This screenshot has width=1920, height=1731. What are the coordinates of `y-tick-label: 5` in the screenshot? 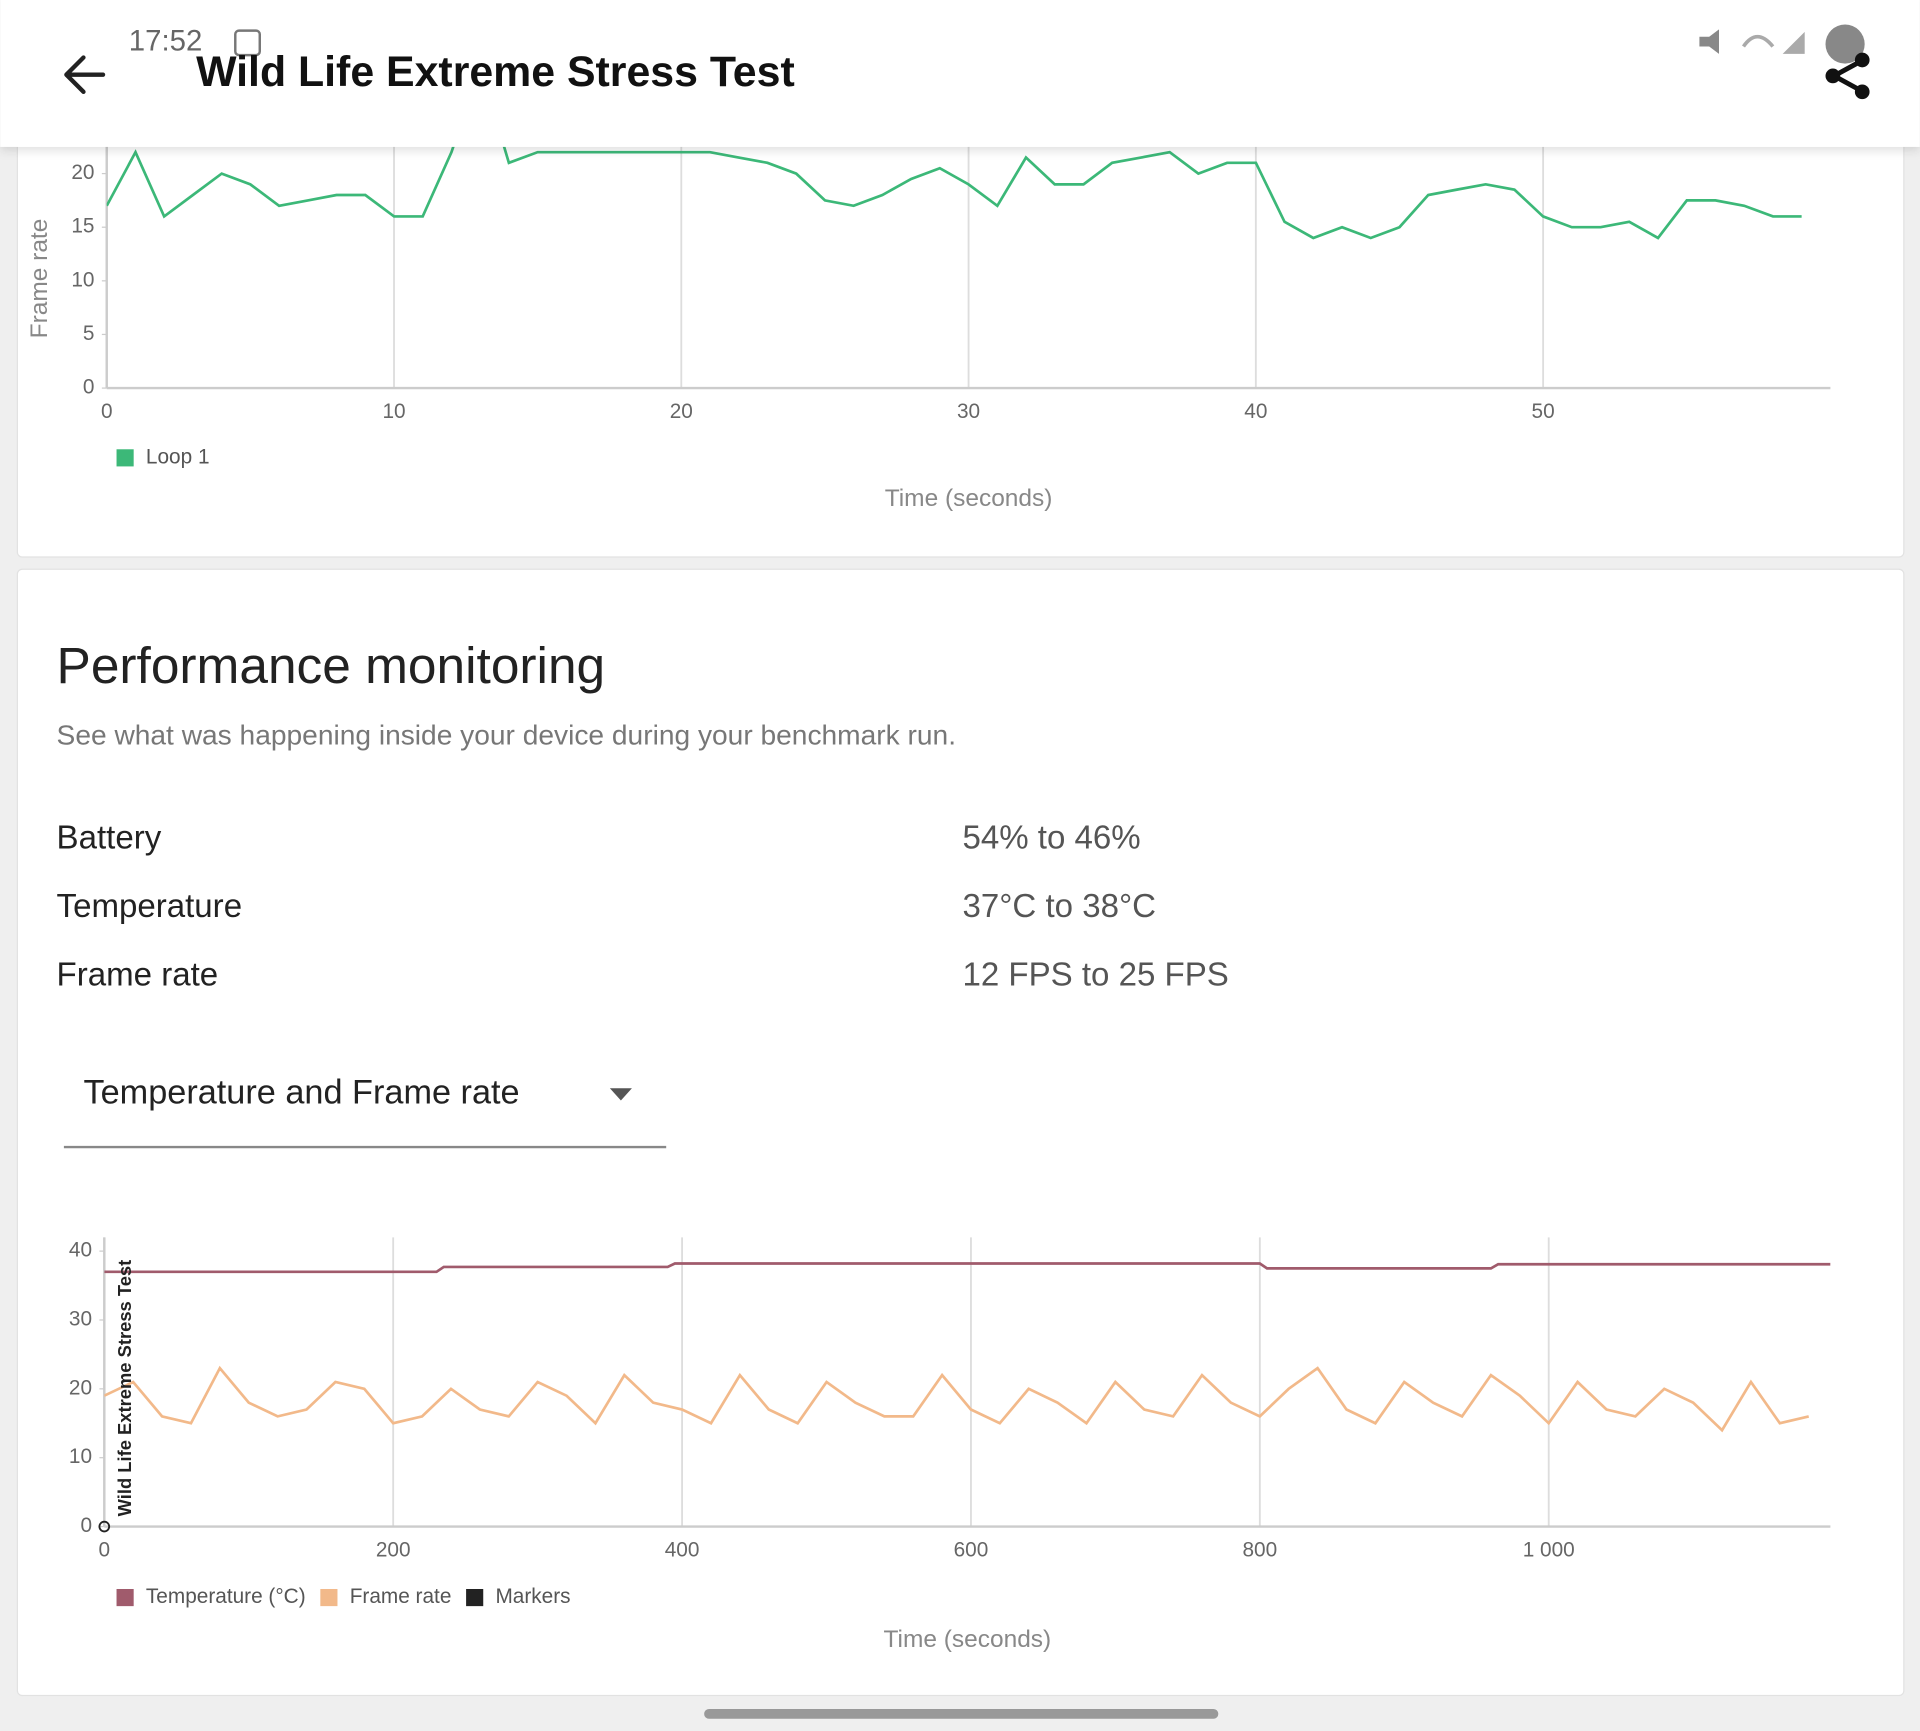 It's located at (89, 333).